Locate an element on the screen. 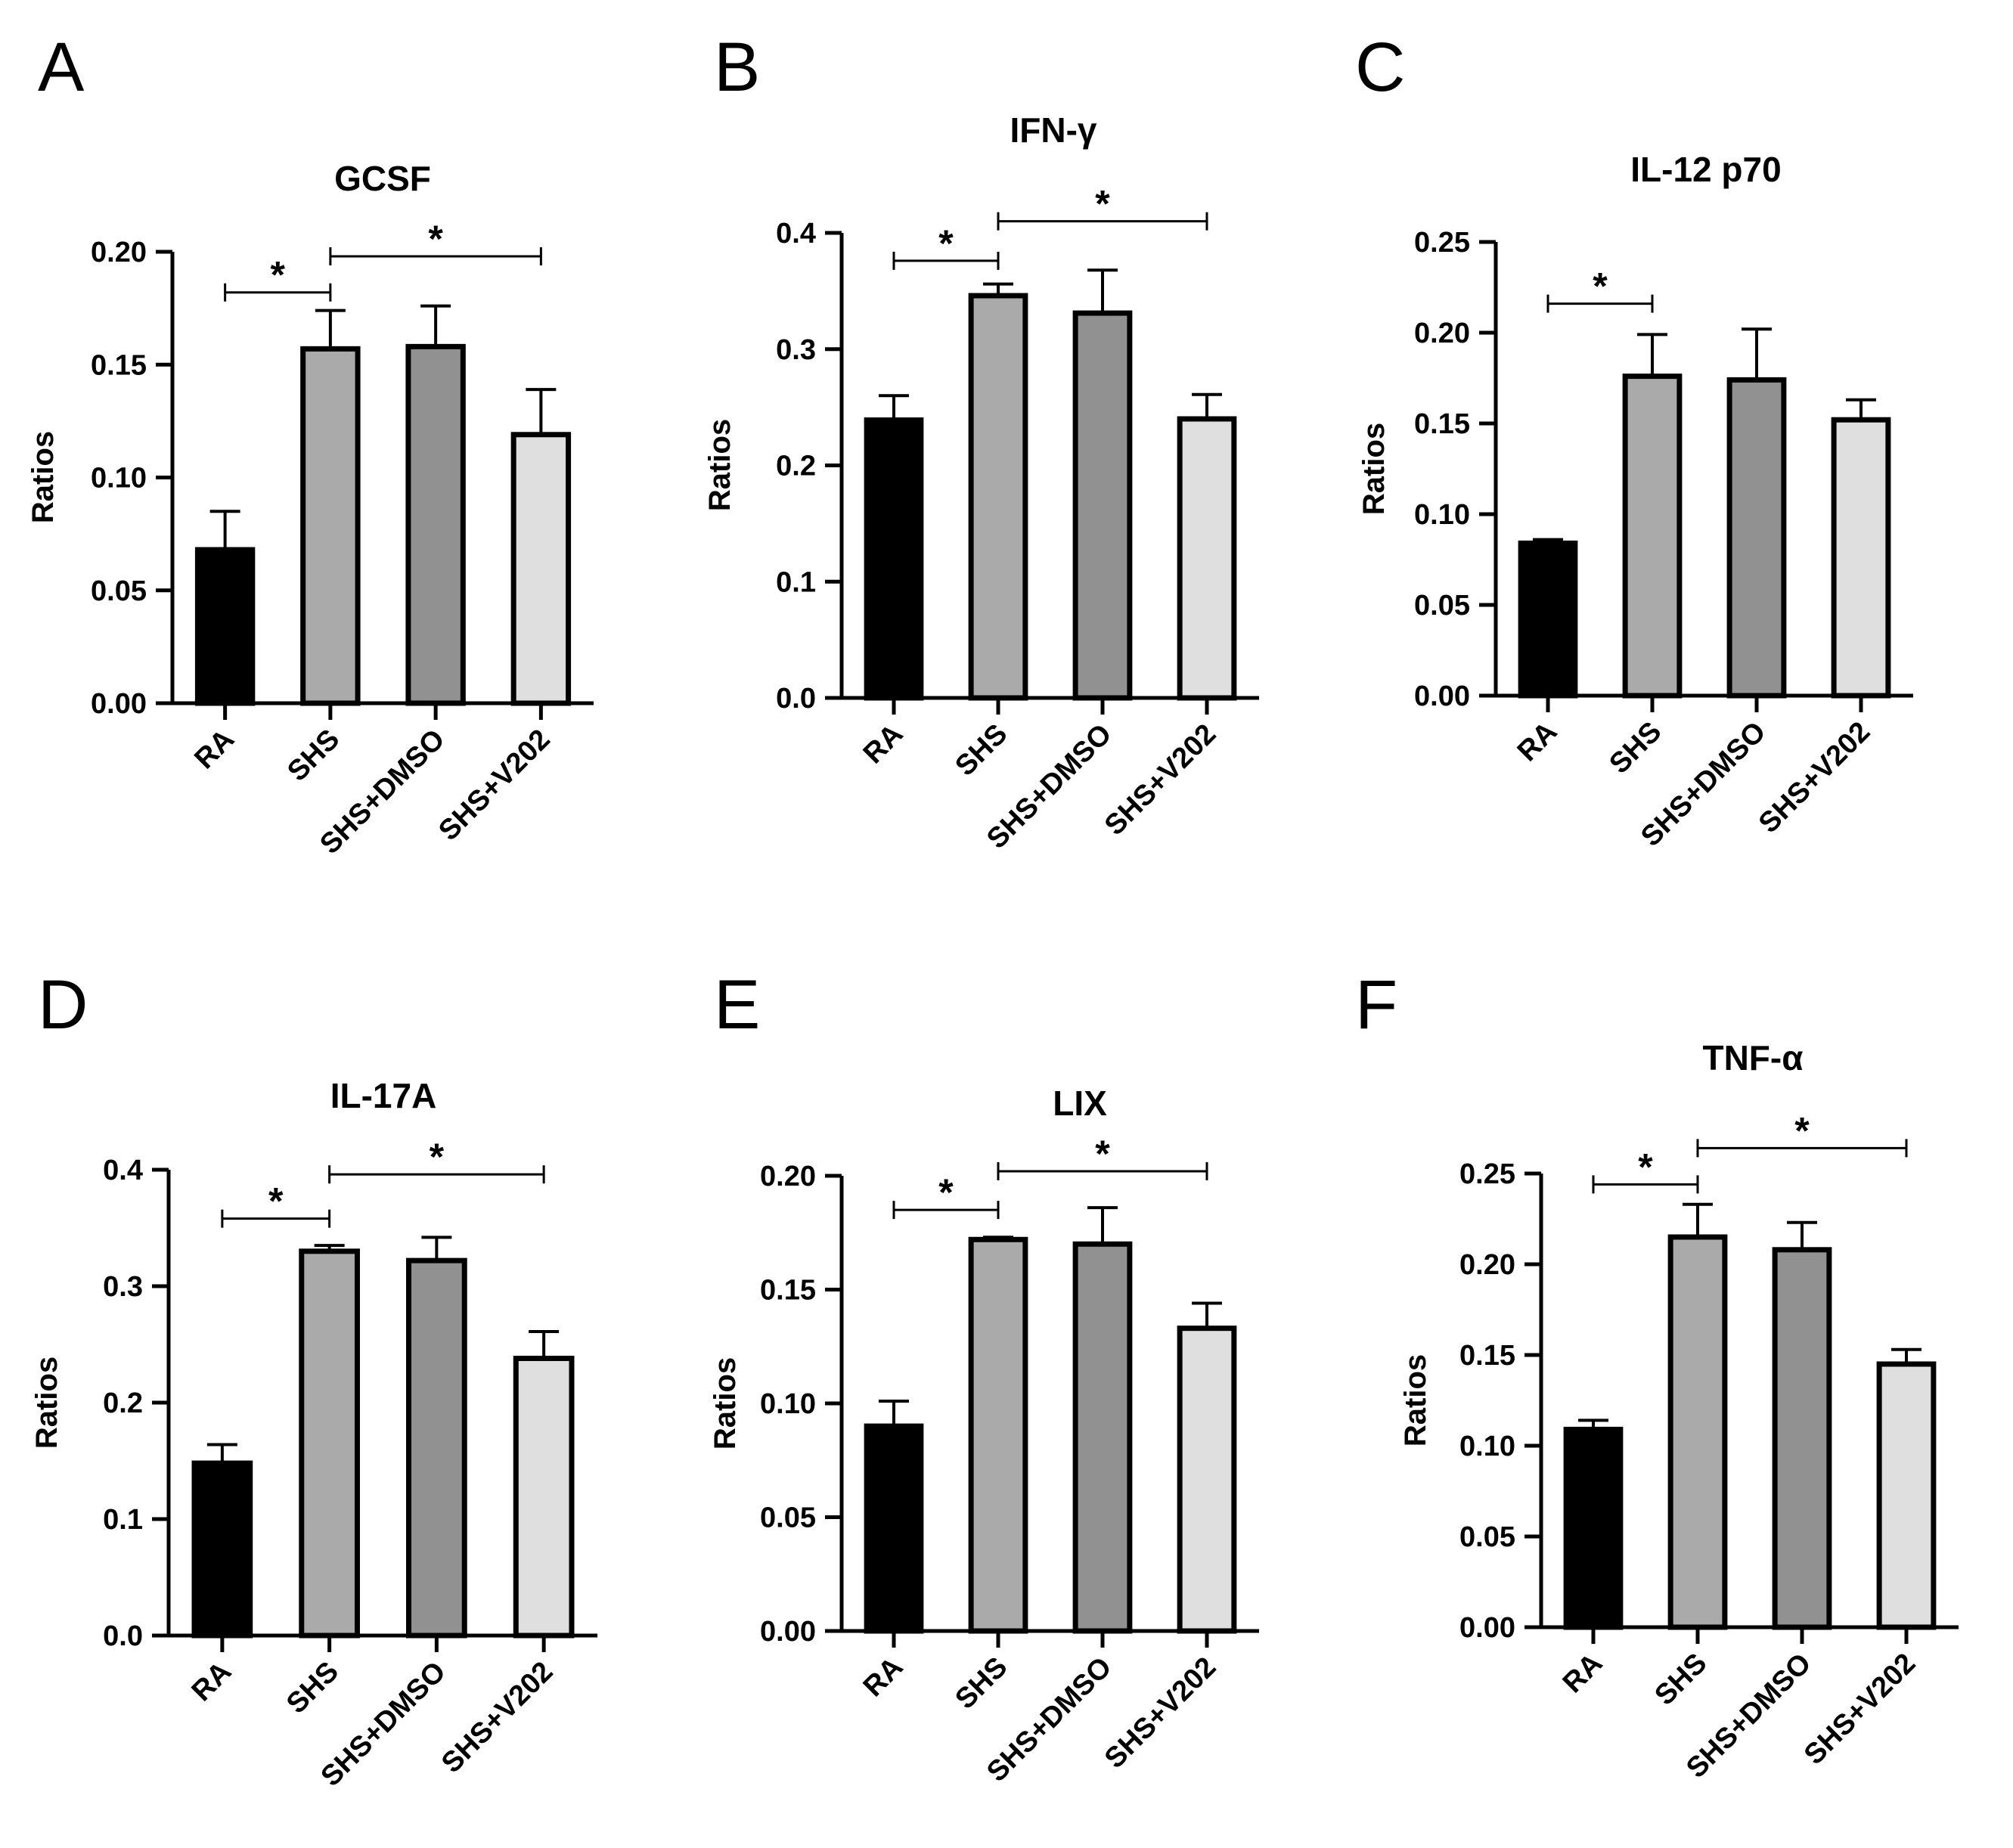 The image size is (2013, 1848). chart-title: IFN-γ is located at coordinates (1053, 130).